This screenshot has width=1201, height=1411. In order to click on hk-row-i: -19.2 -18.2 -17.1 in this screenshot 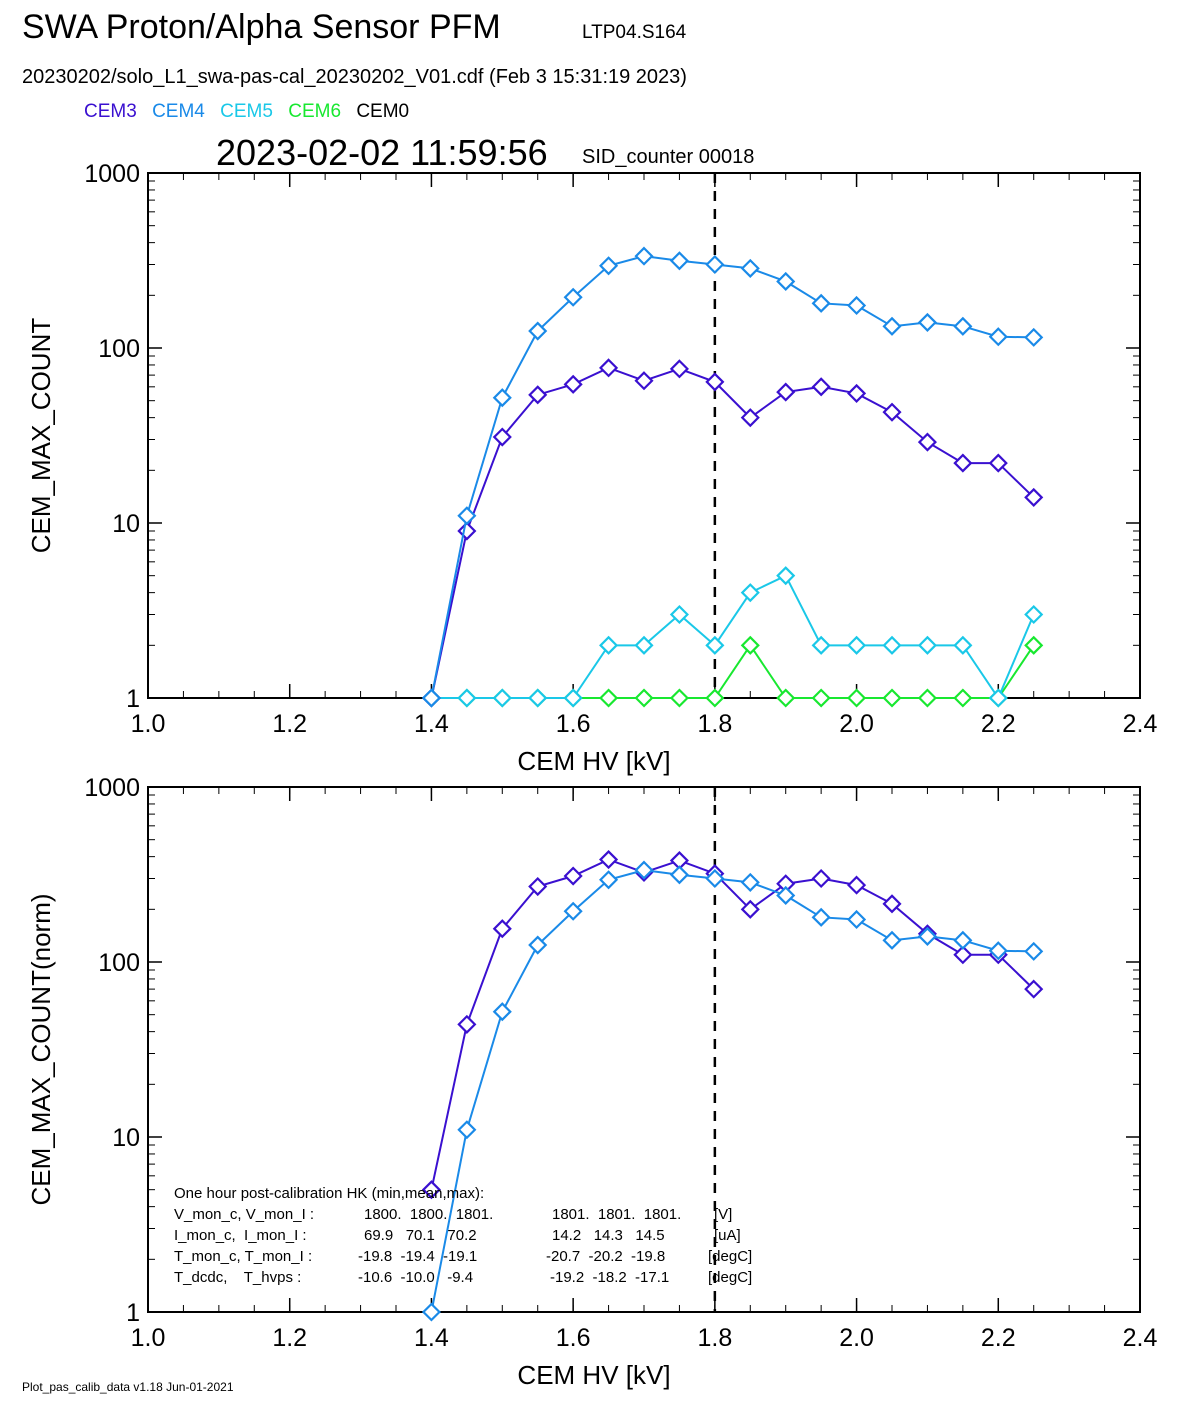, I will do `click(610, 1277)`.